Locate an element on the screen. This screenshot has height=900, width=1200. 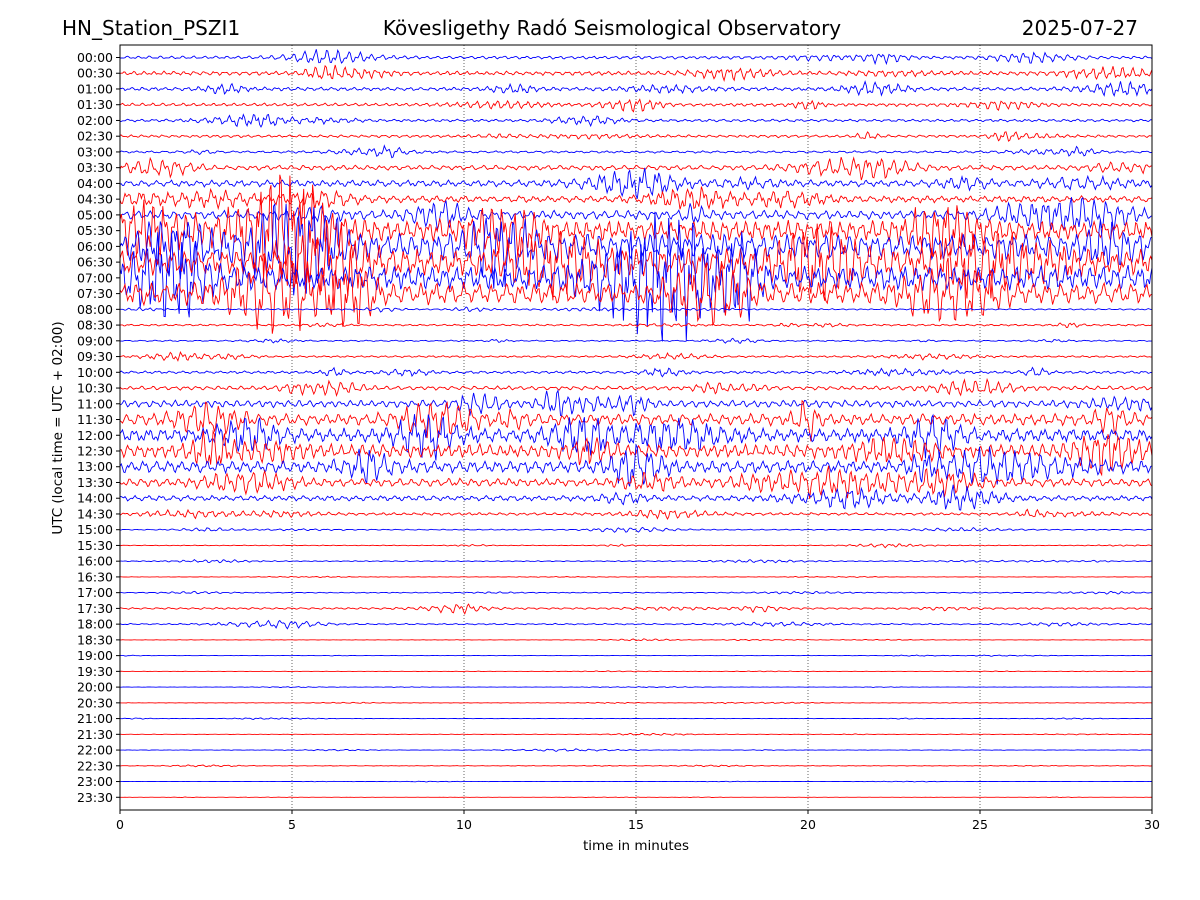
y-tick-label: 19:30 is located at coordinates (95, 671).